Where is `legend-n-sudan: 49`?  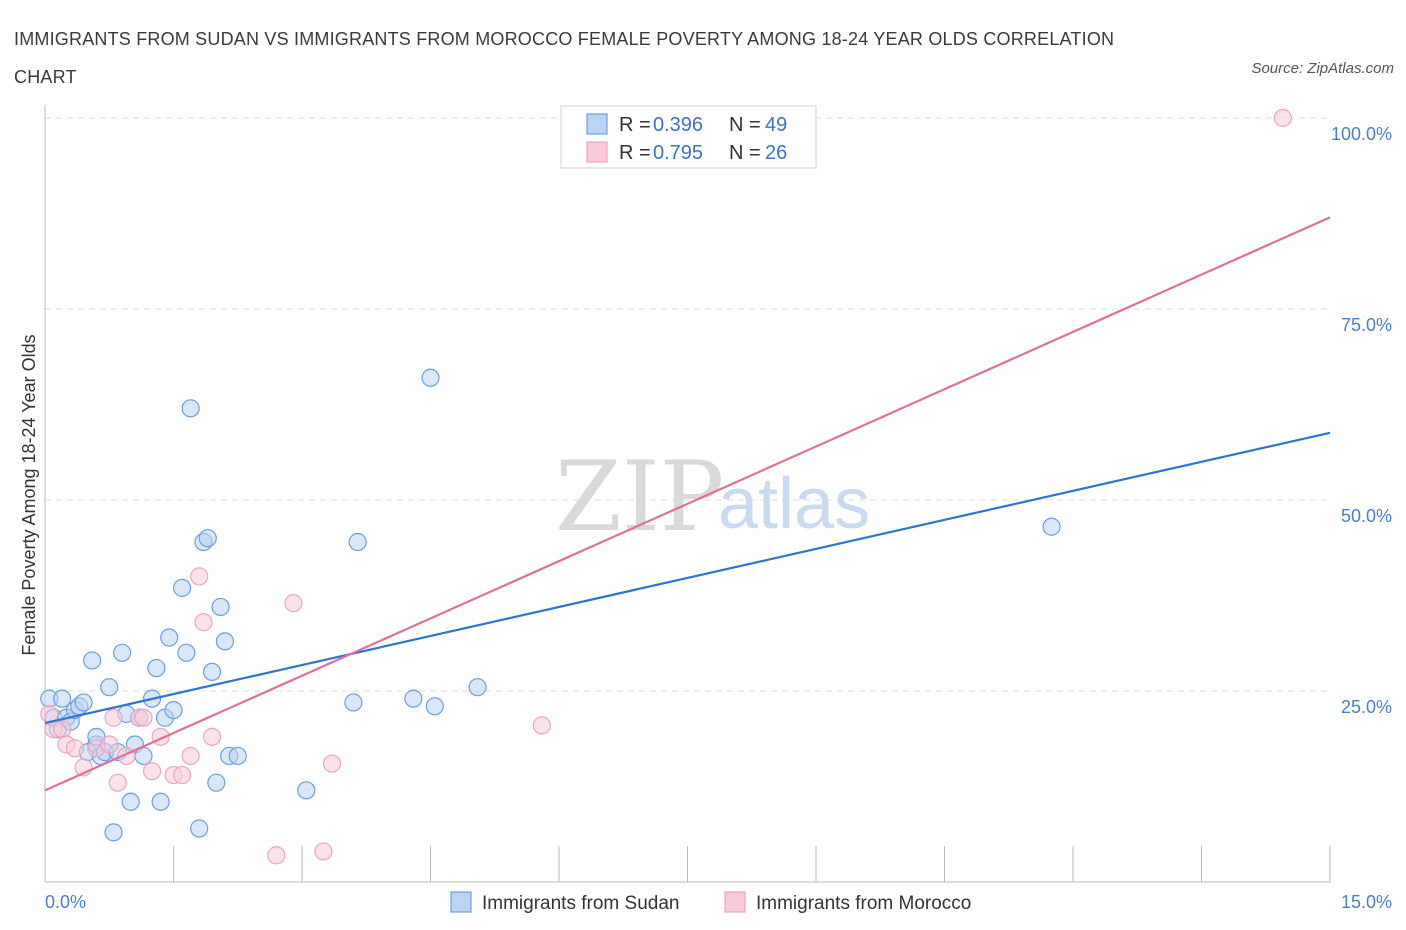 legend-n-sudan: 49 is located at coordinates (776, 125).